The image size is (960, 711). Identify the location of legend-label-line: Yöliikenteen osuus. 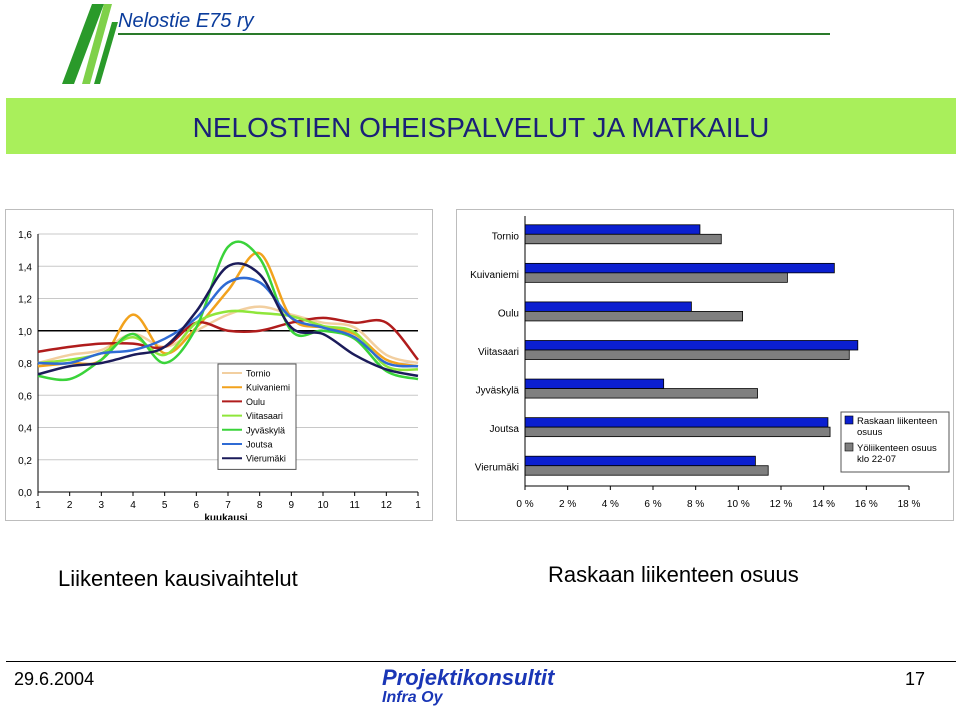
(897, 448).